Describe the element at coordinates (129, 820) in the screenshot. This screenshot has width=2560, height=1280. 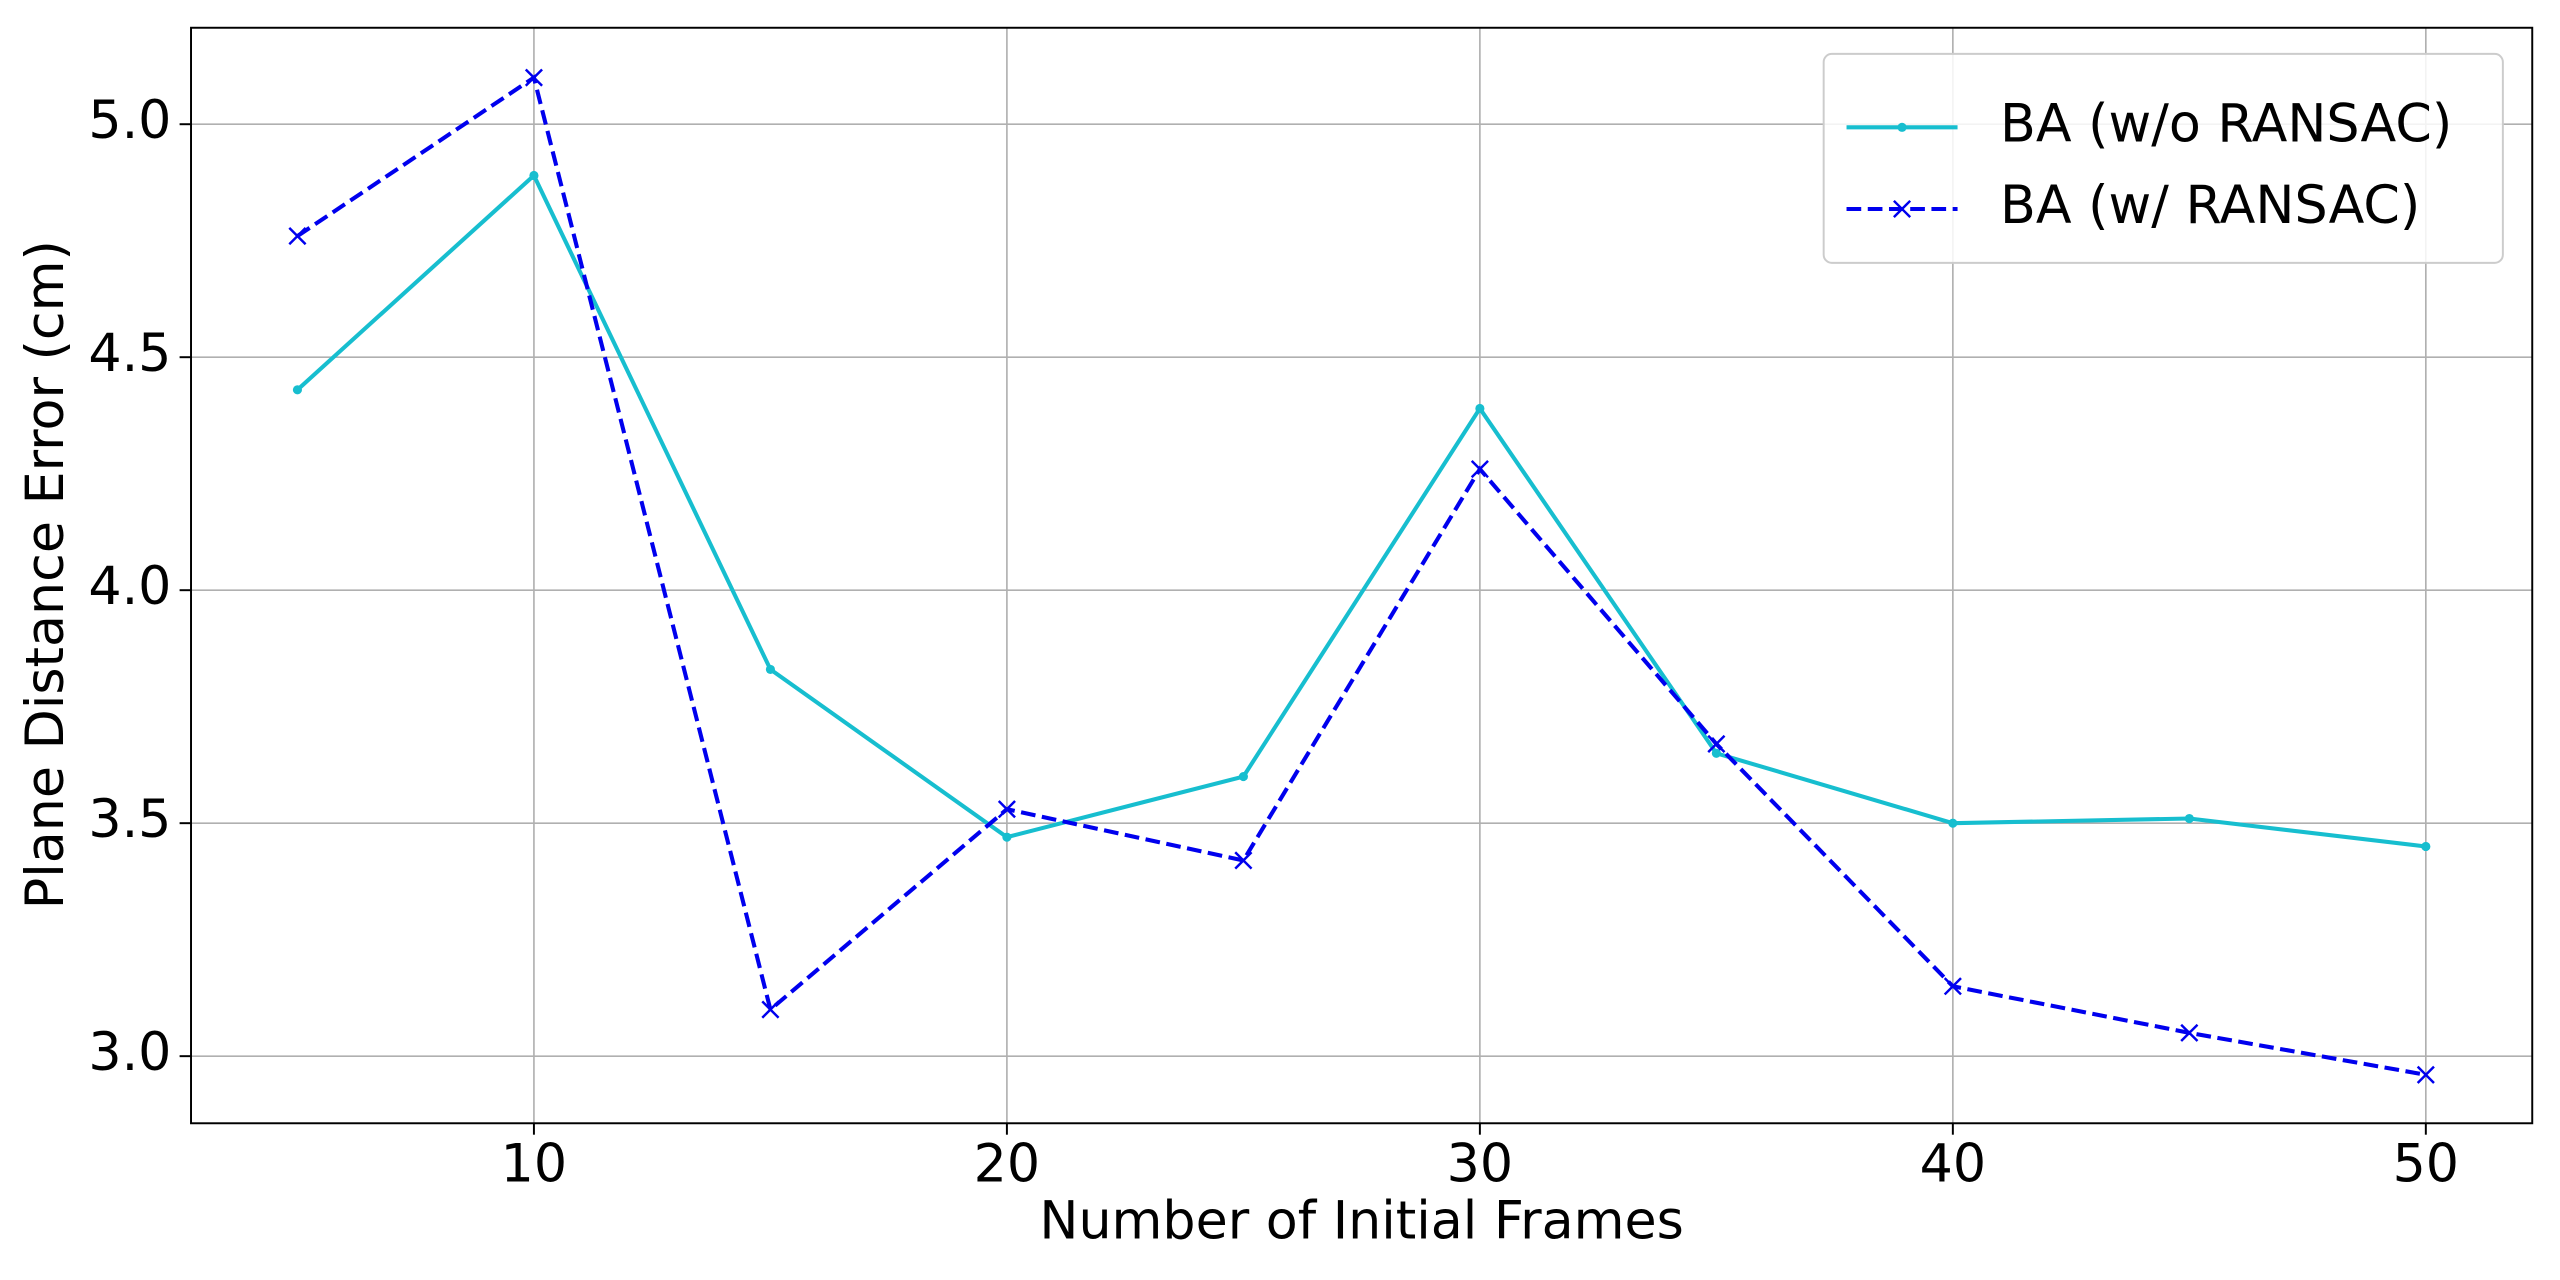
I see `y-tick-label: 3.5` at that location.